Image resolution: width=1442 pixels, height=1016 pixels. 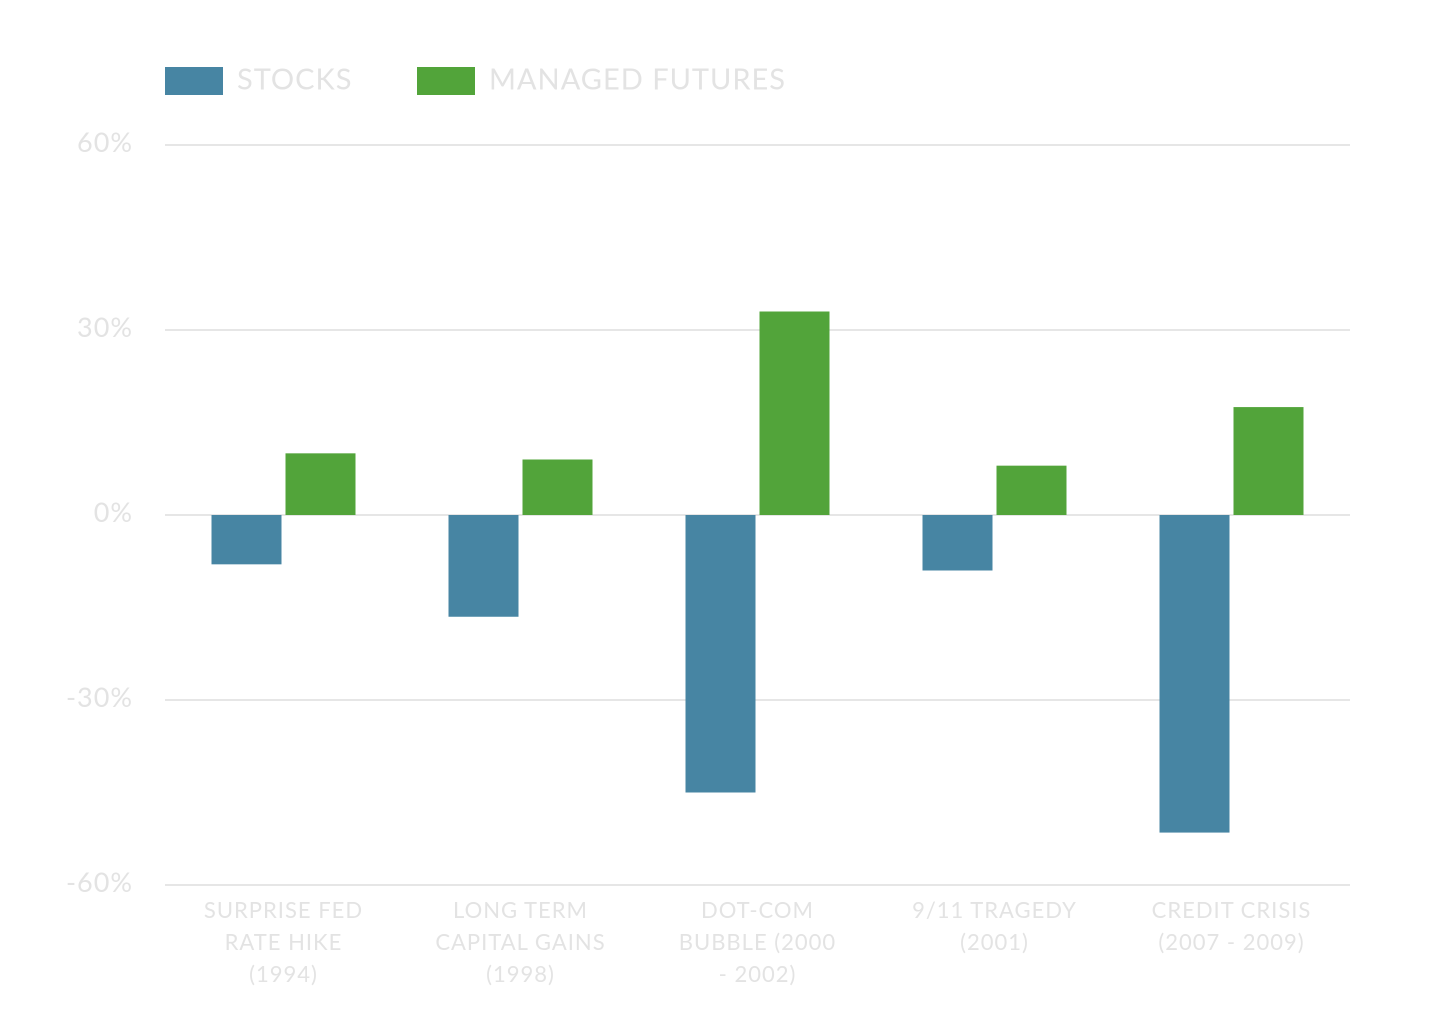 What do you see at coordinates (637, 78) in the screenshot?
I see `legend-label: MANAGED FUTURES` at bounding box center [637, 78].